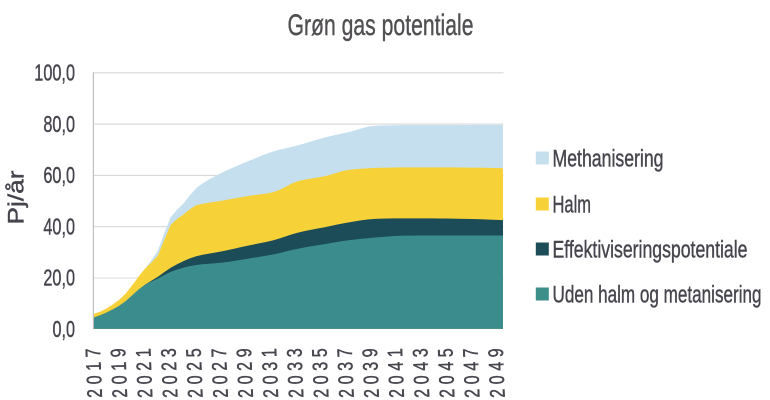 The height and width of the screenshot is (400, 770). What do you see at coordinates (471, 370) in the screenshot?
I see `svg-text: 2047` at bounding box center [471, 370].